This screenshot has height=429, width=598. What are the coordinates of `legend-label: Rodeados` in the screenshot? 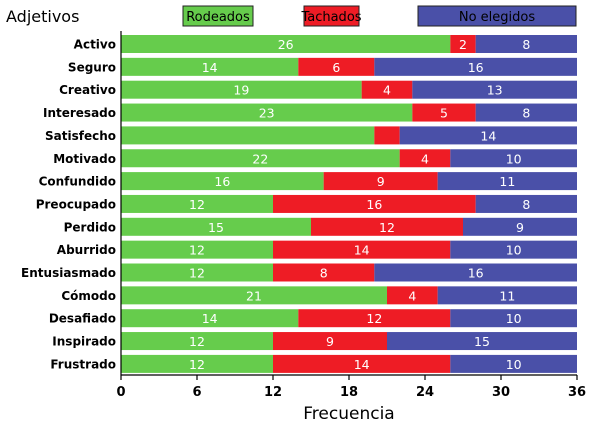 It's located at (218, 17).